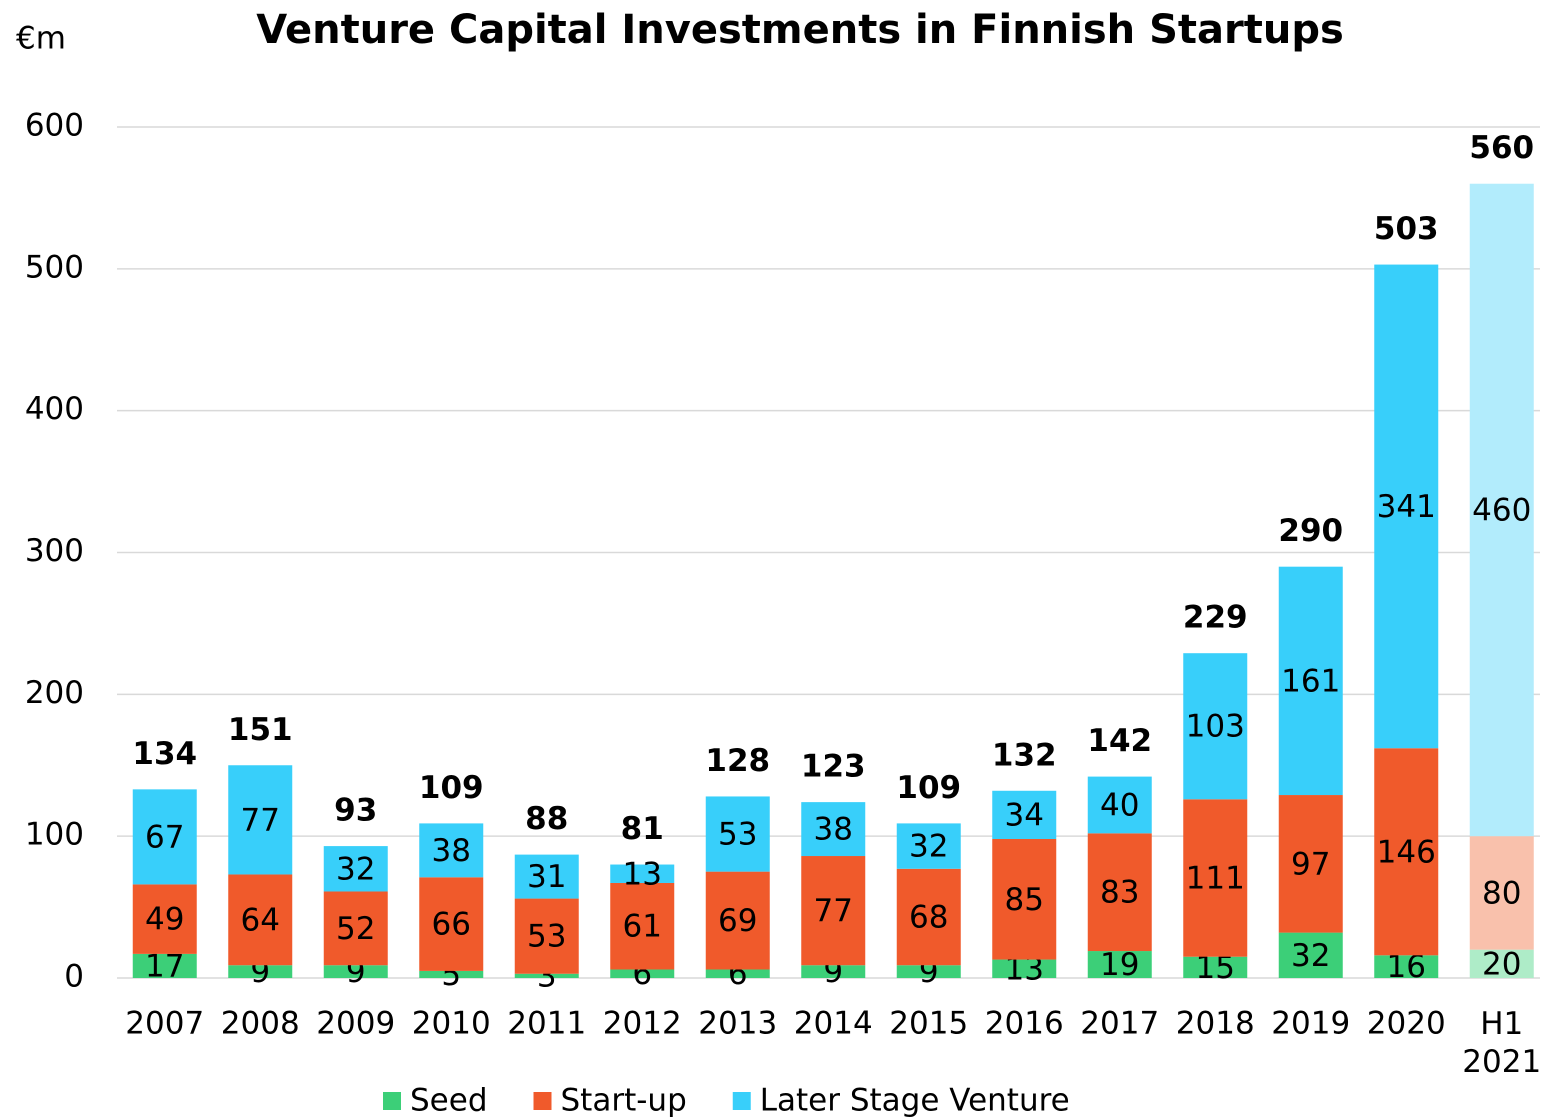 The height and width of the screenshot is (1120, 1542). I want to click on total-label: 142, so click(1119, 741).